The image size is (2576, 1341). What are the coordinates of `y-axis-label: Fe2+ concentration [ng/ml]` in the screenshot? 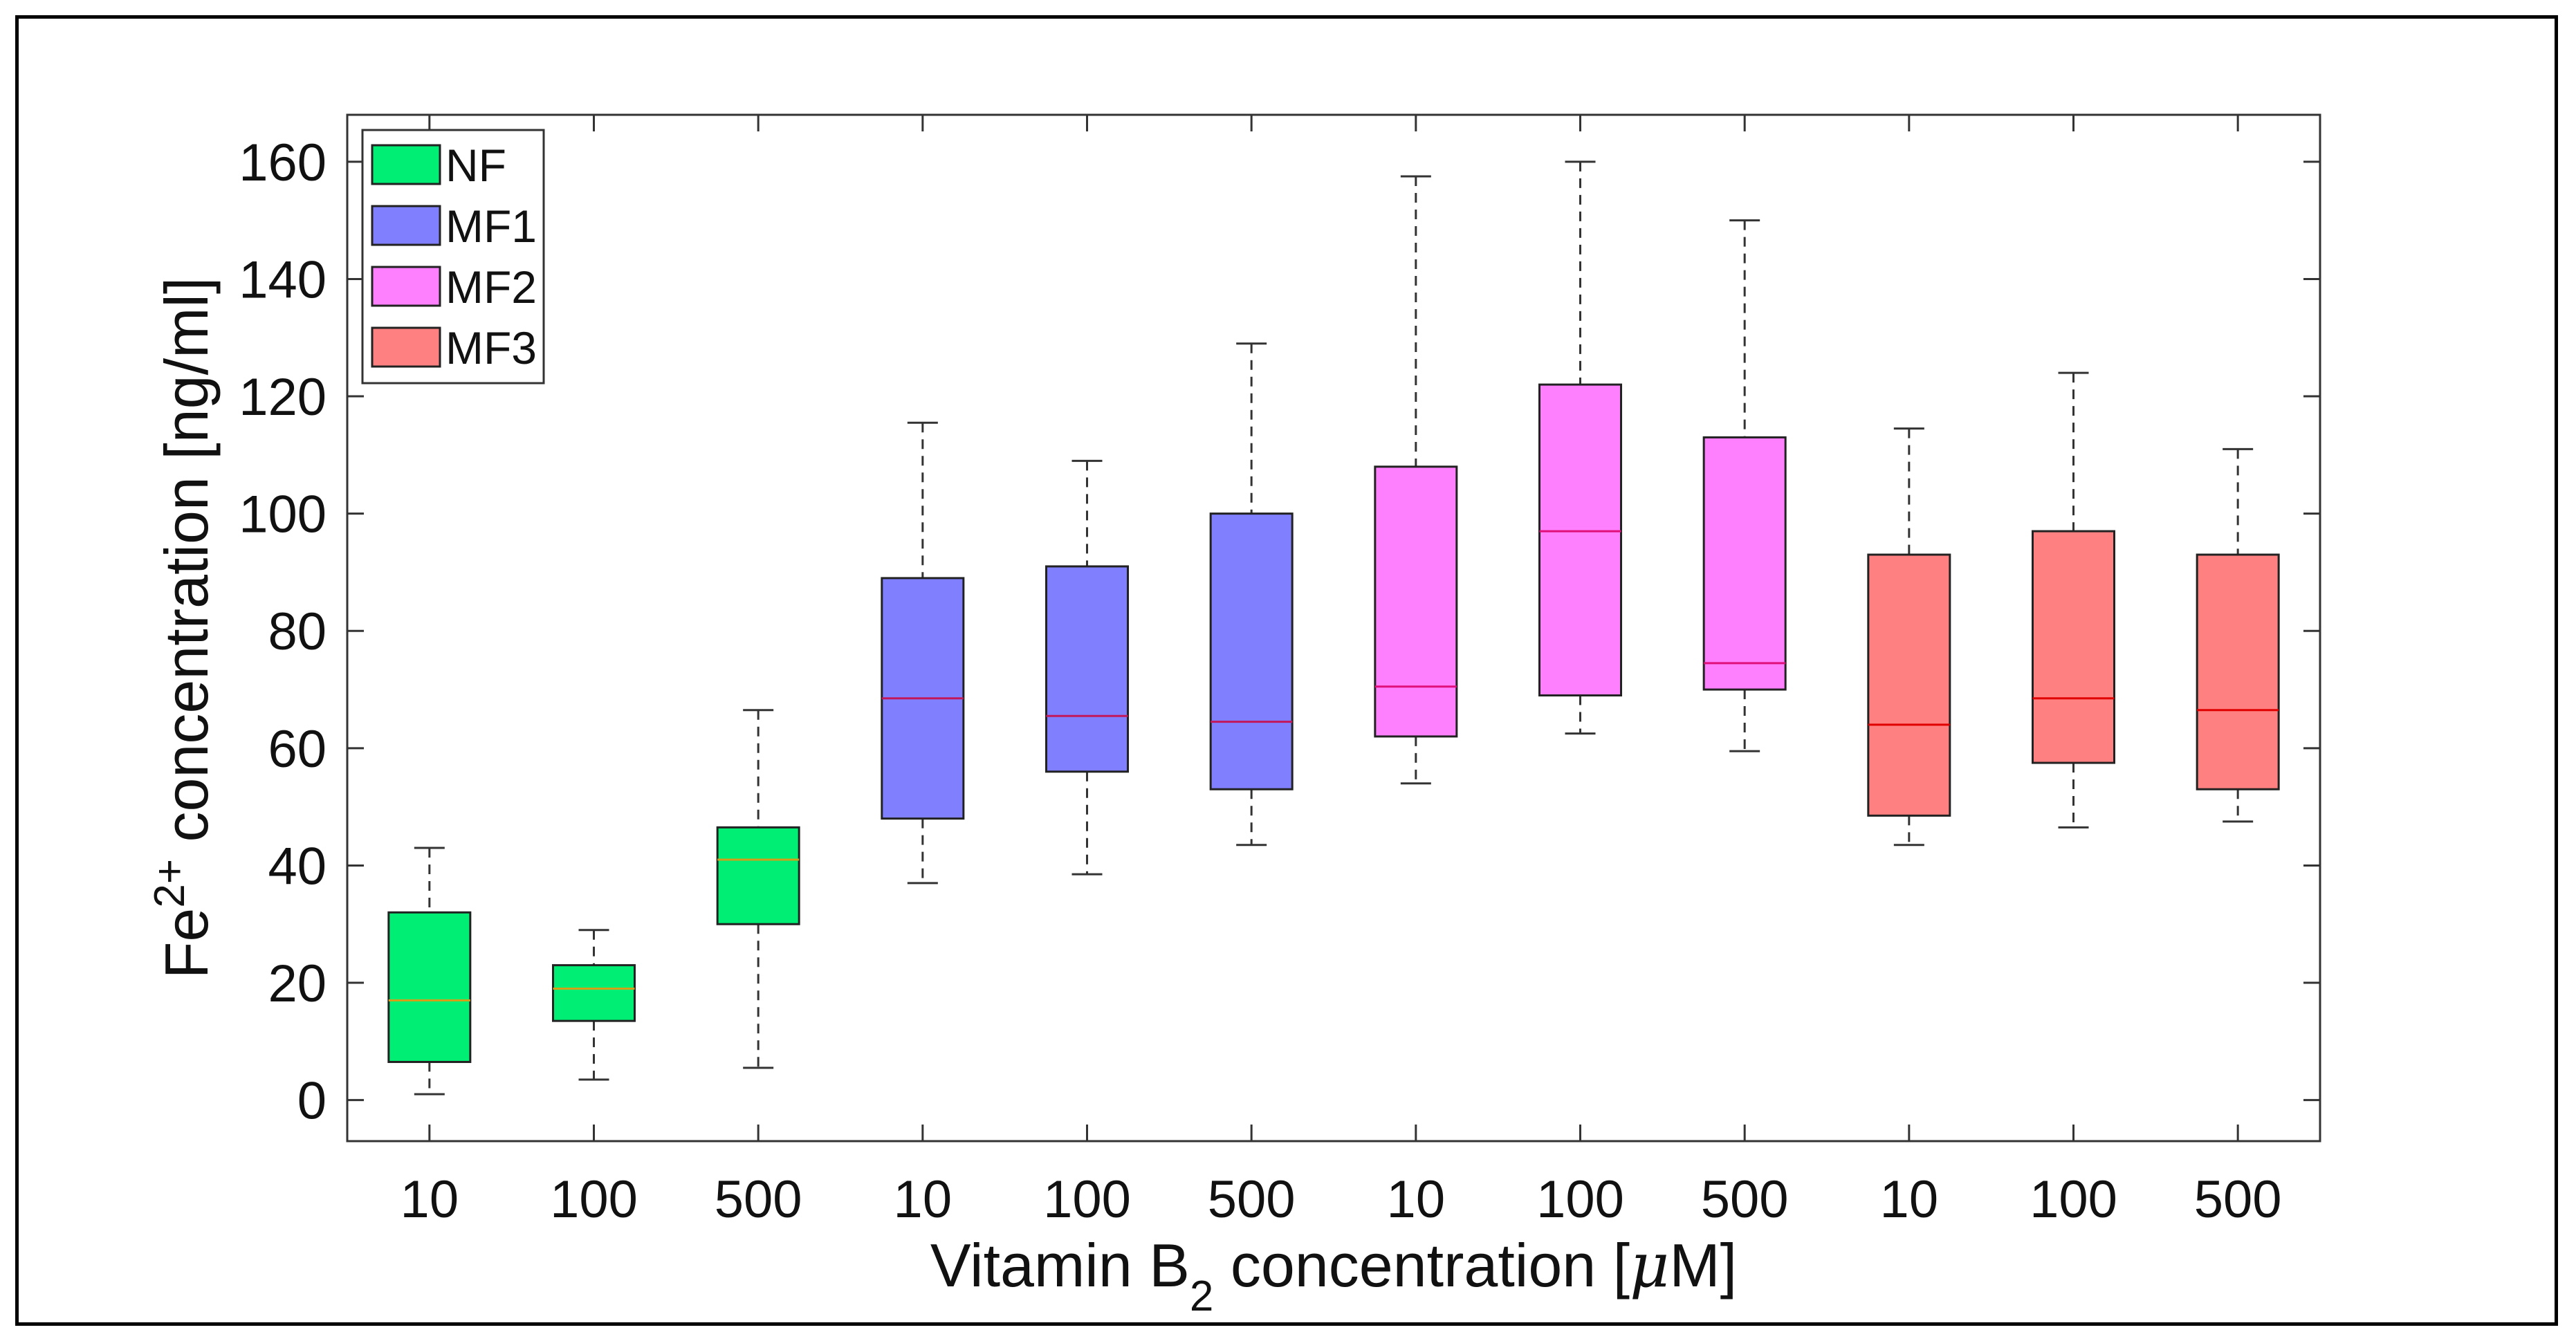 It's located at (183, 628).